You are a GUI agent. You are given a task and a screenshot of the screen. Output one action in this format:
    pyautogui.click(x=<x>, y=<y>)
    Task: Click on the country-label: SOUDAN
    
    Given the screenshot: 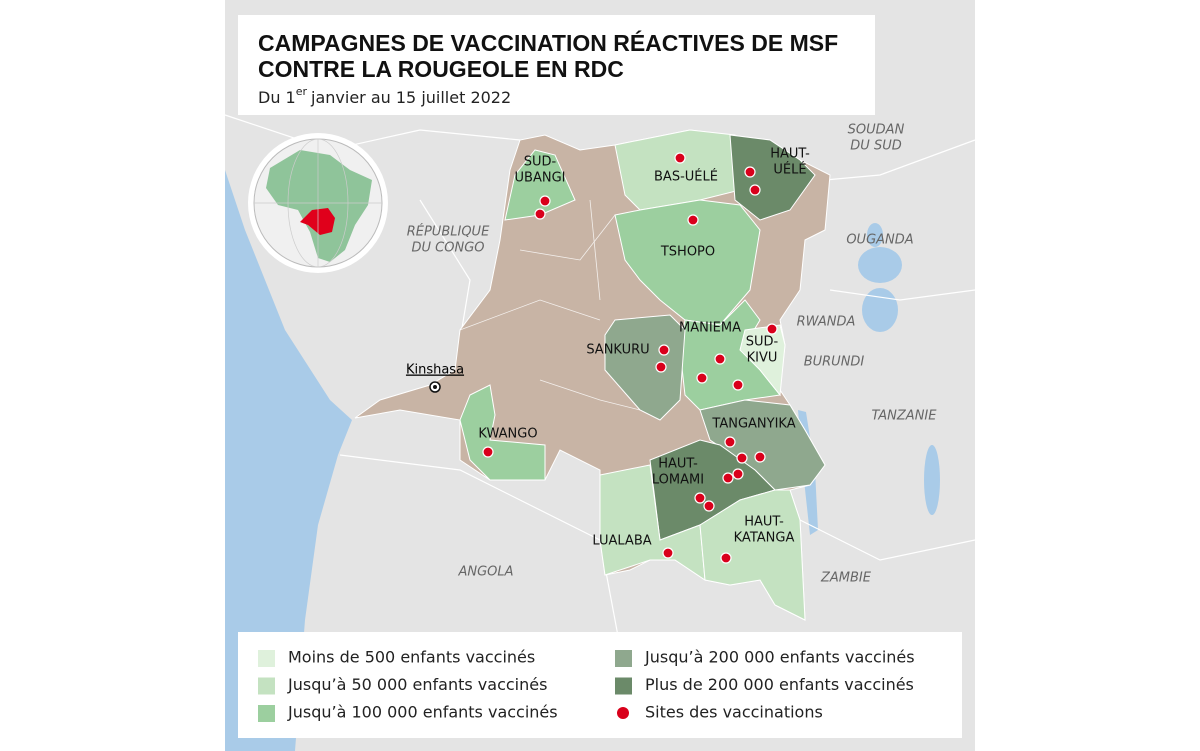 What is the action you would take?
    pyautogui.click(x=876, y=130)
    